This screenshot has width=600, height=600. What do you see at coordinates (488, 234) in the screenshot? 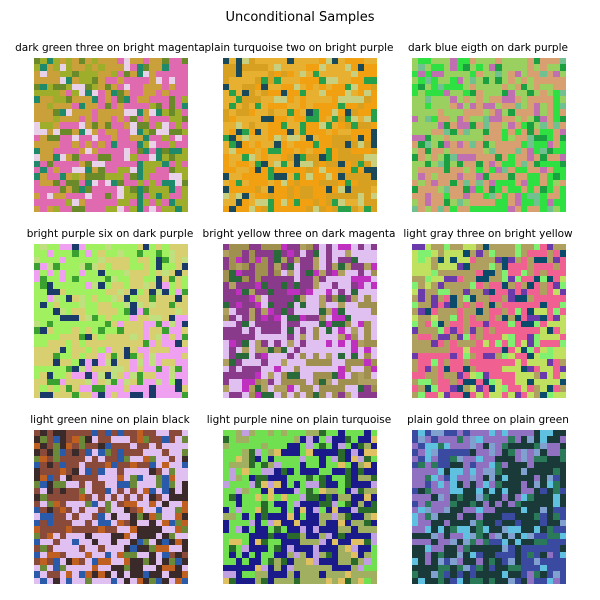
I see `sample-caption: light gray three on bright yellow` at bounding box center [488, 234].